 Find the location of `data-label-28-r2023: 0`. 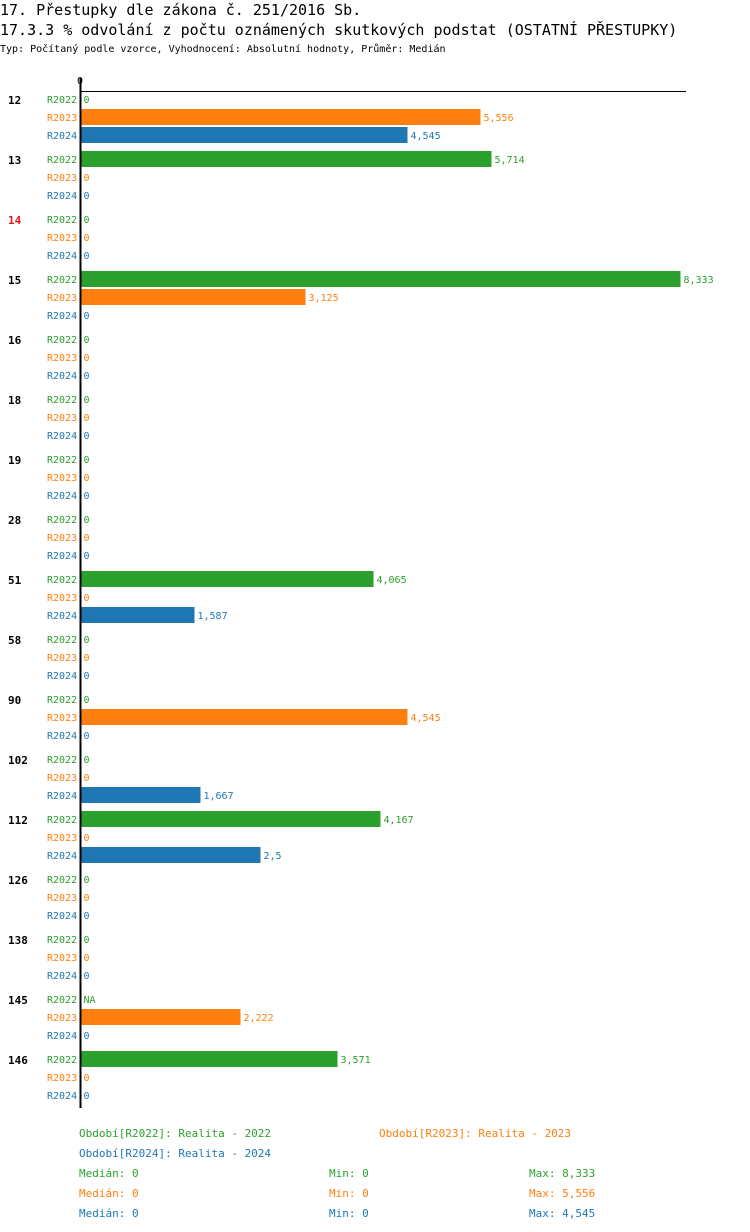

data-label-28-r2023: 0 is located at coordinates (87, 538).